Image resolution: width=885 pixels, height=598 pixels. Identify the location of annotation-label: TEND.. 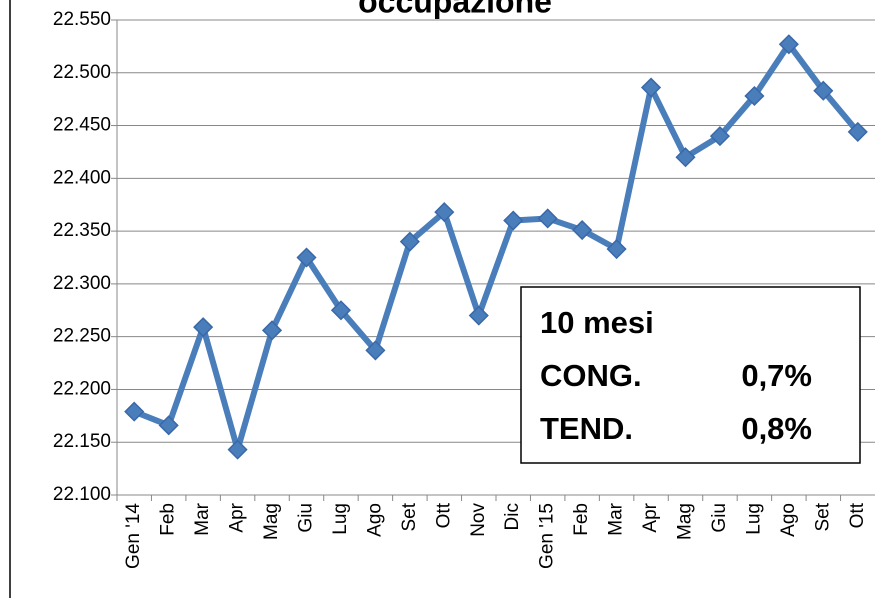
(586, 428).